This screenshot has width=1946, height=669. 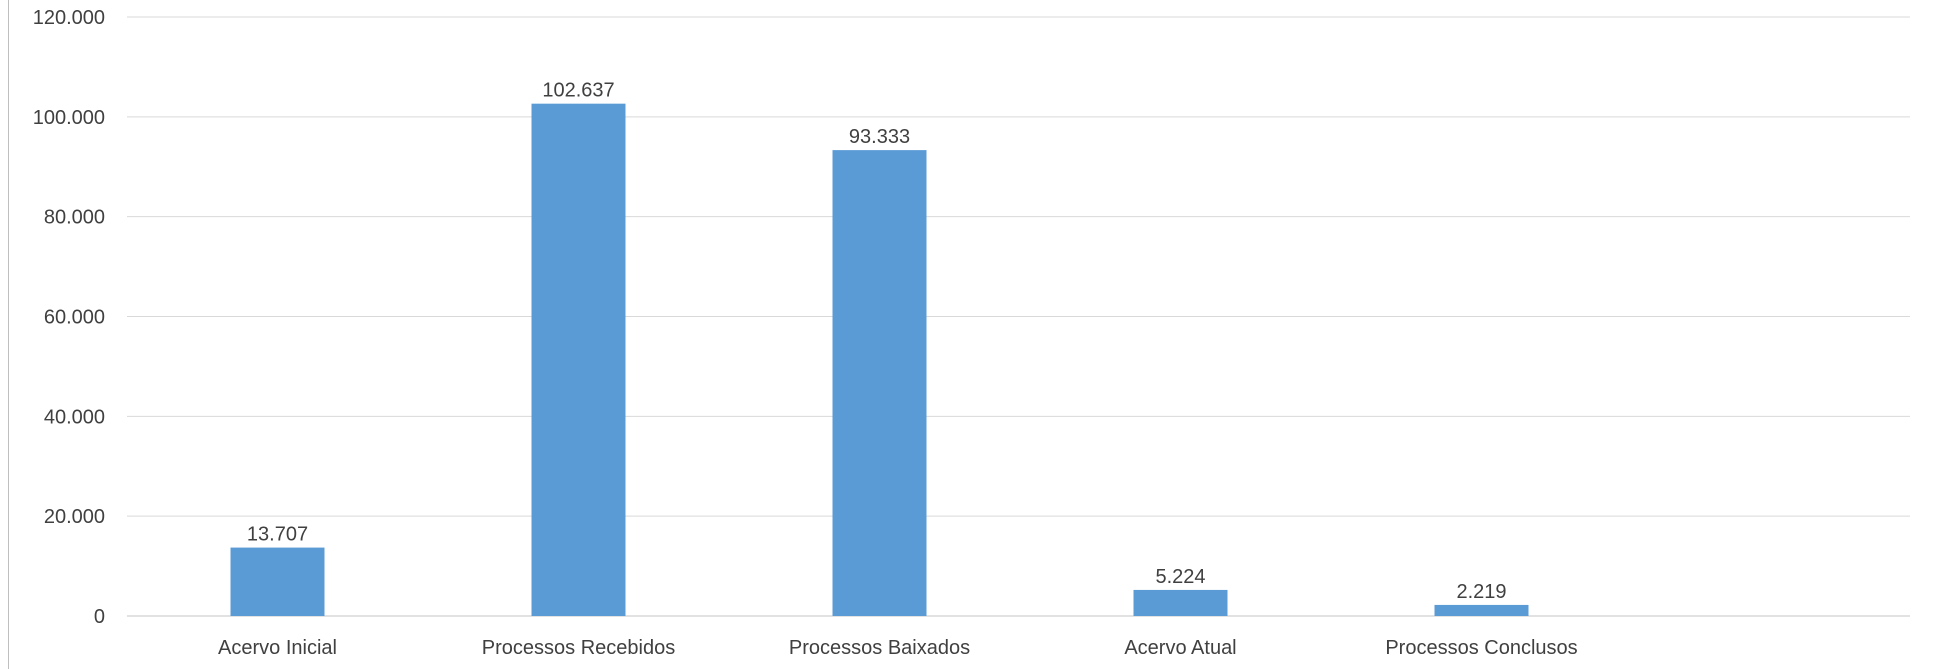 I want to click on data-label: 2.219, so click(x=1481, y=592).